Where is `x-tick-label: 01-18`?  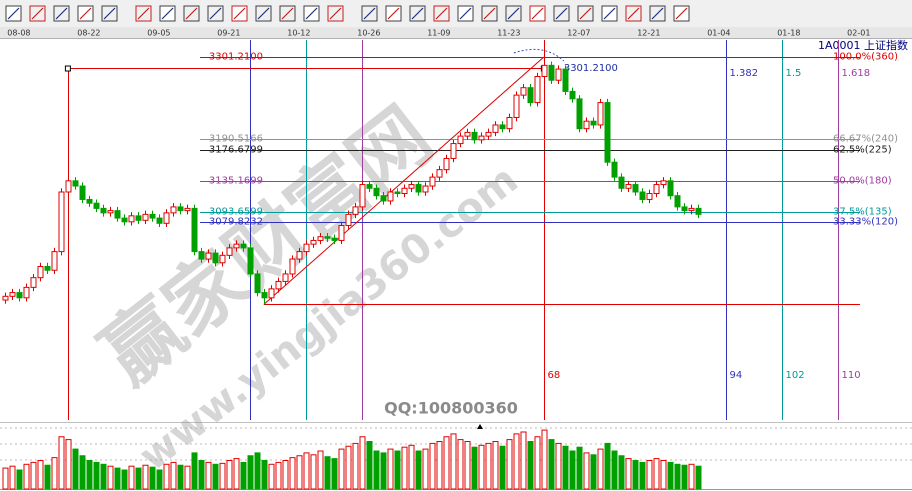 x-tick-label: 01-18 is located at coordinates (788, 33).